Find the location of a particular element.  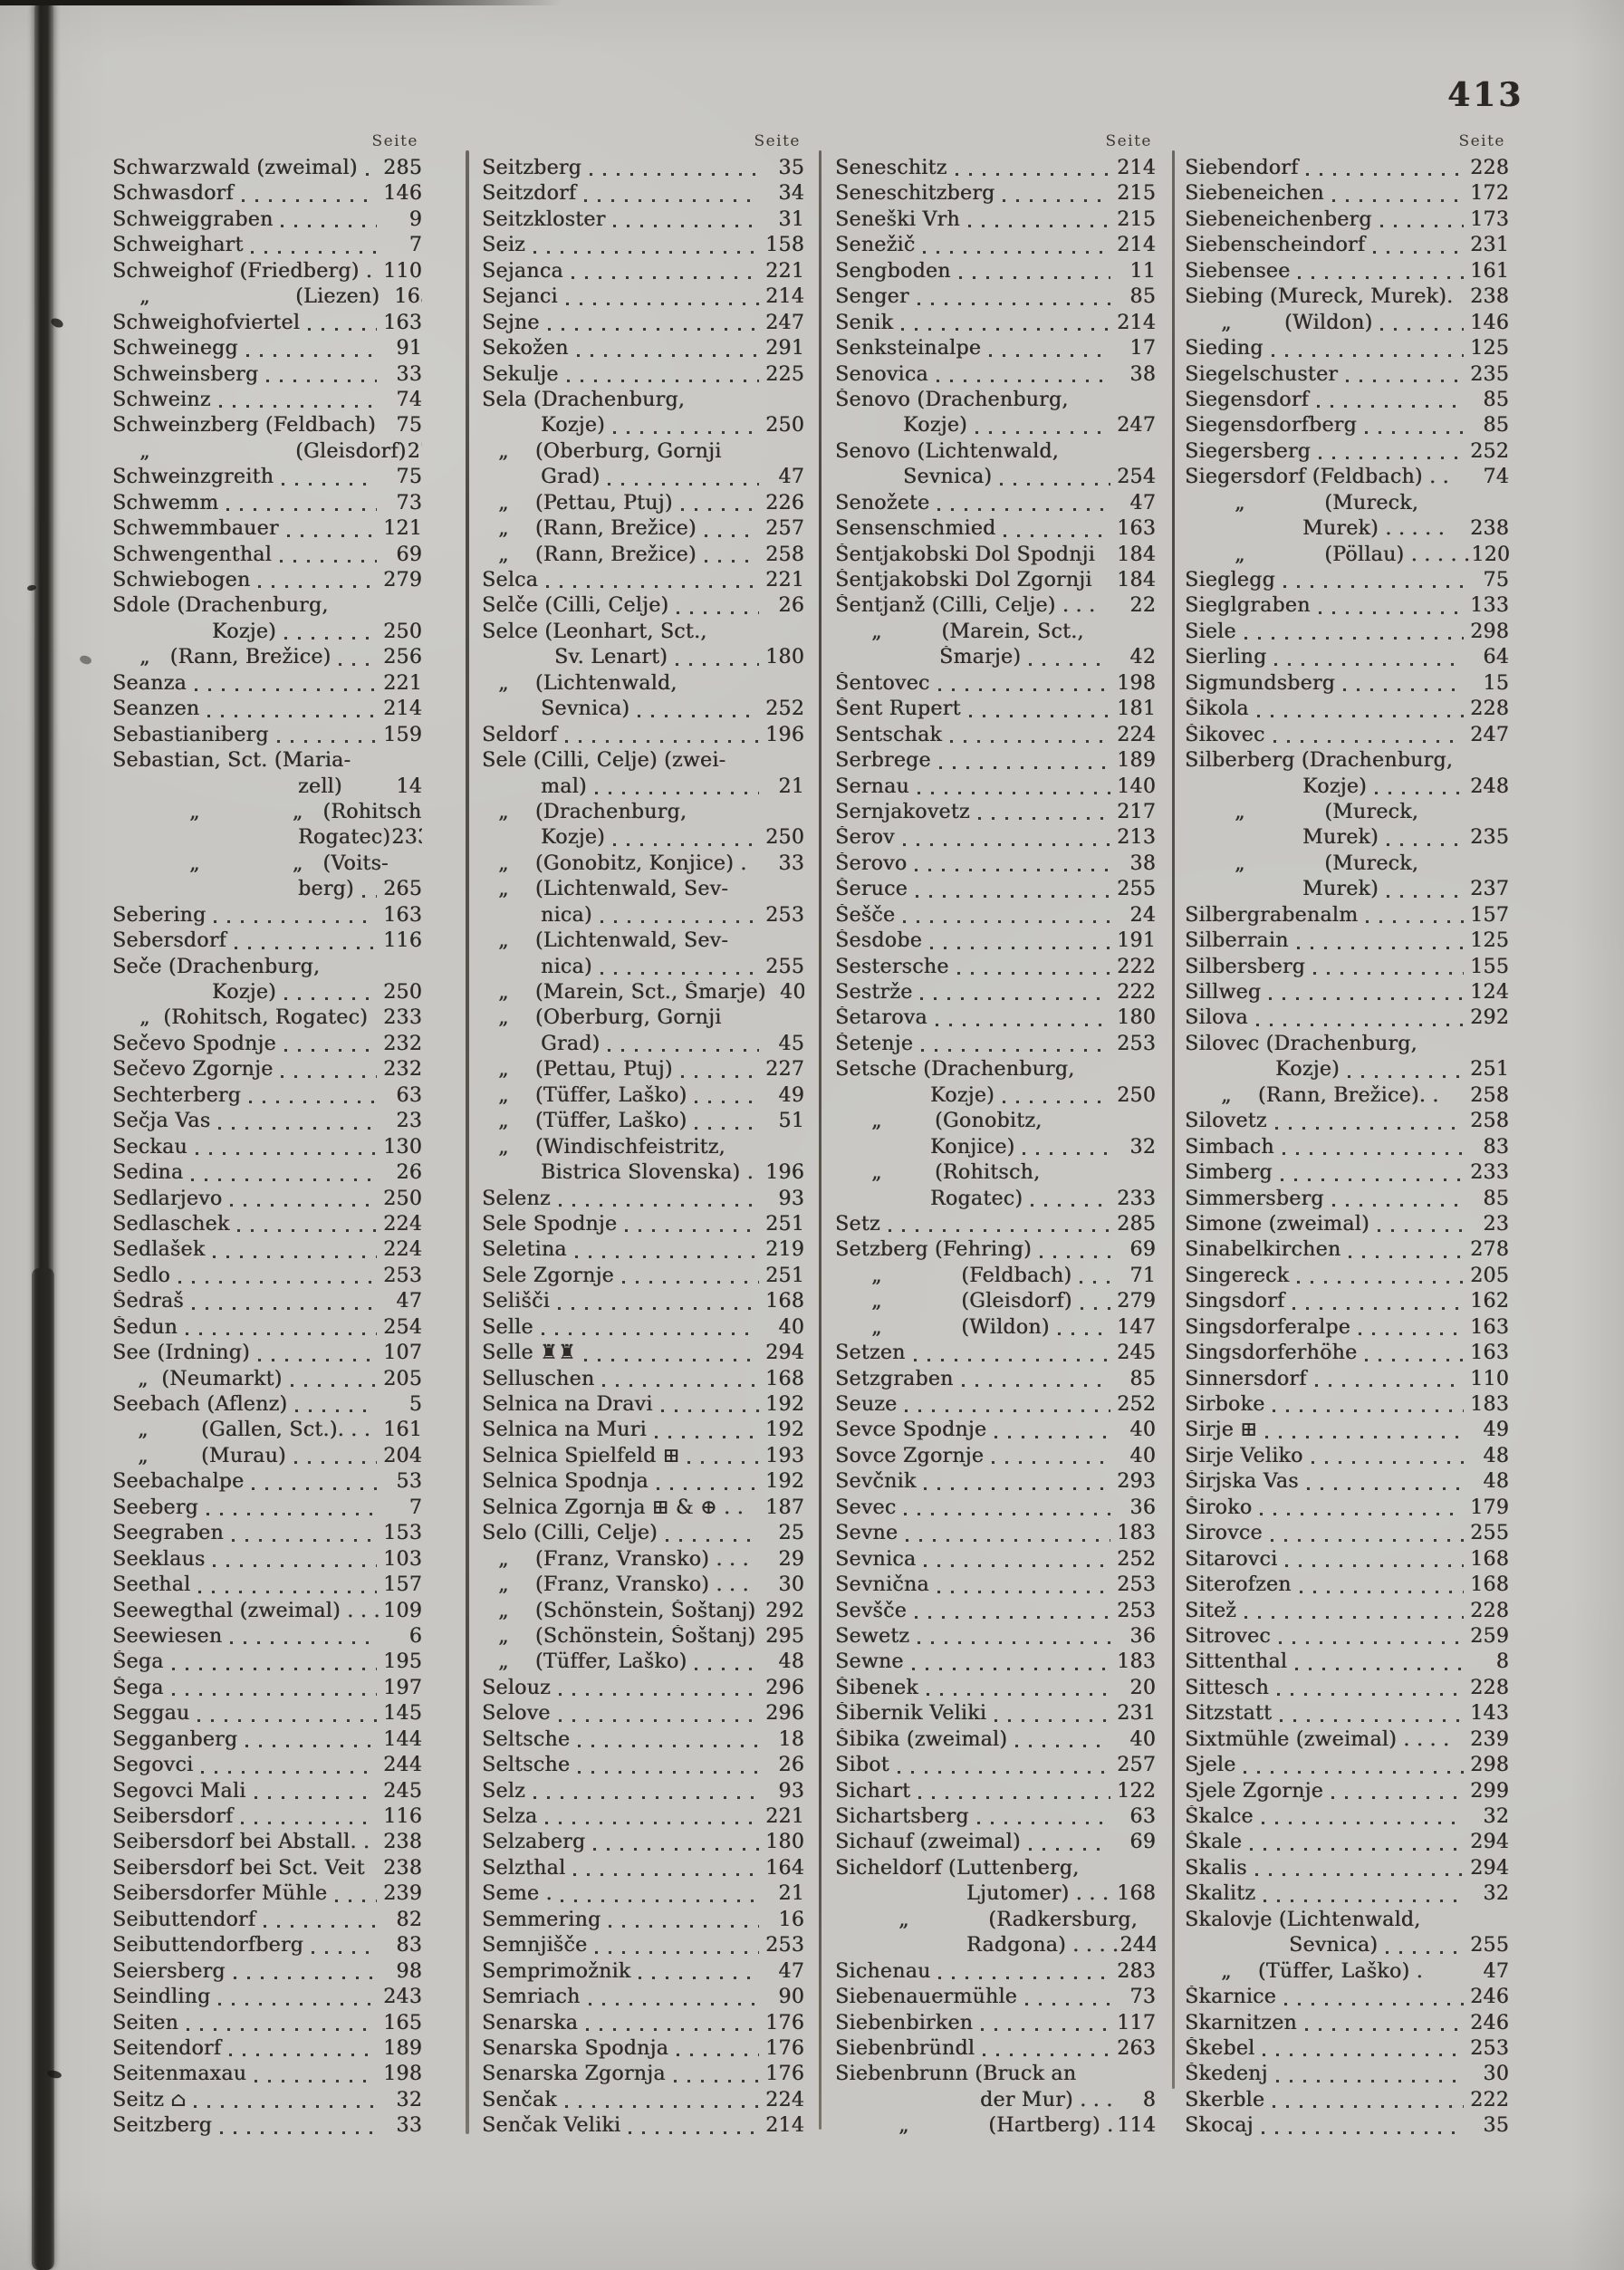

entry-page-number: 205 is located at coordinates (1489, 1276).